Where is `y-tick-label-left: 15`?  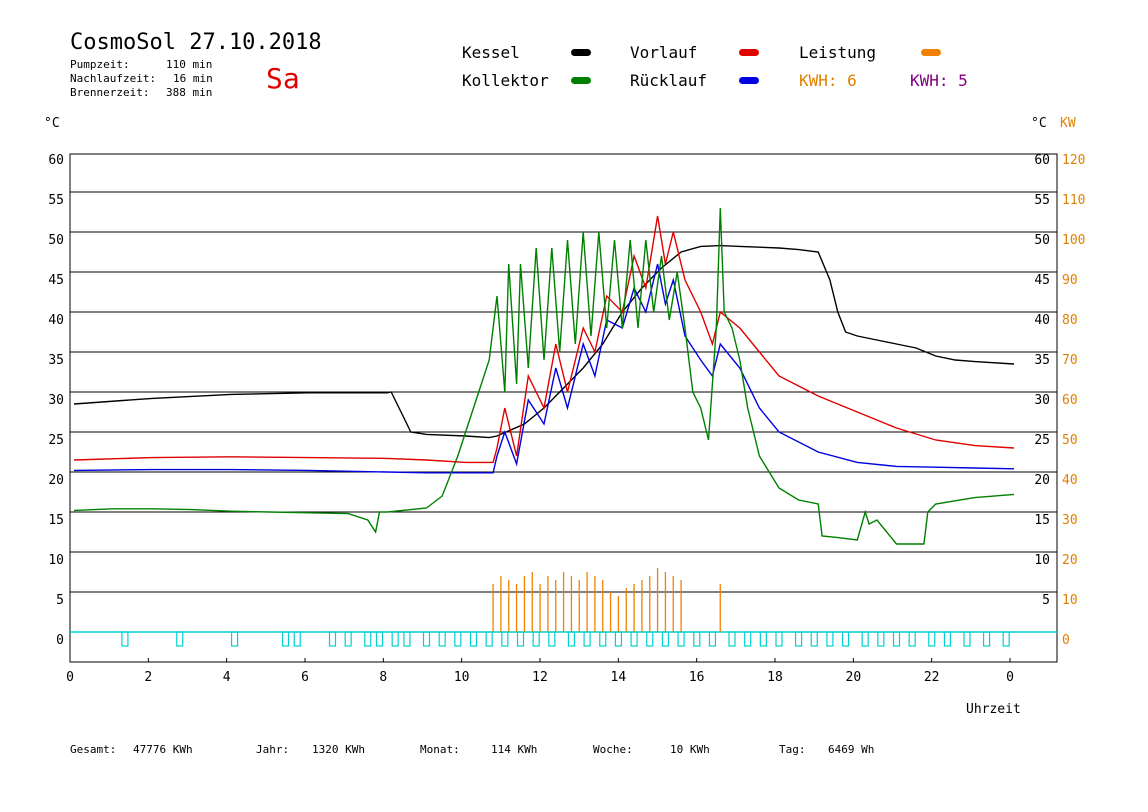
y-tick-label-left: 15 is located at coordinates (56, 520).